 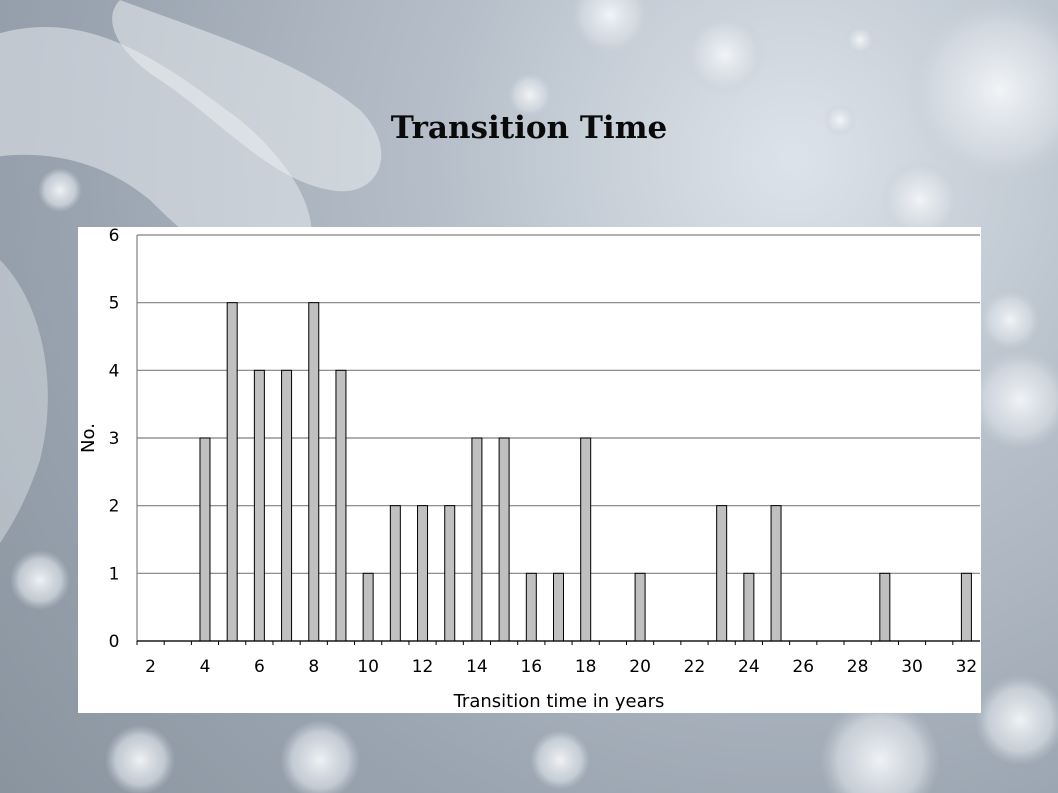 I want to click on x-tick-label: 22, so click(x=695, y=667).